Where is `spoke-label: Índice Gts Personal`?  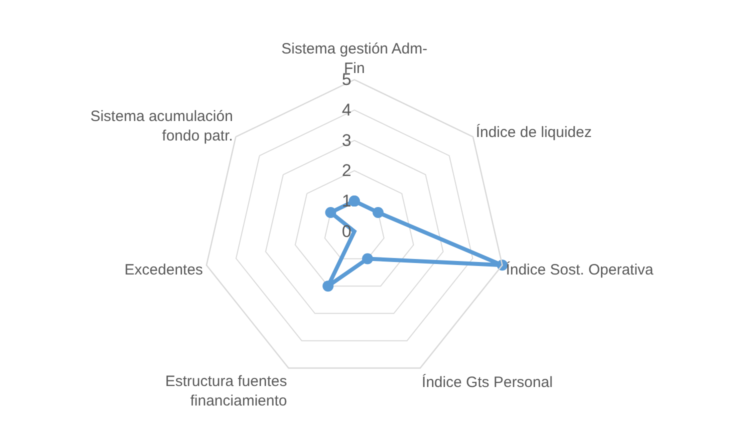
spoke-label: Índice Gts Personal is located at coordinates (487, 382).